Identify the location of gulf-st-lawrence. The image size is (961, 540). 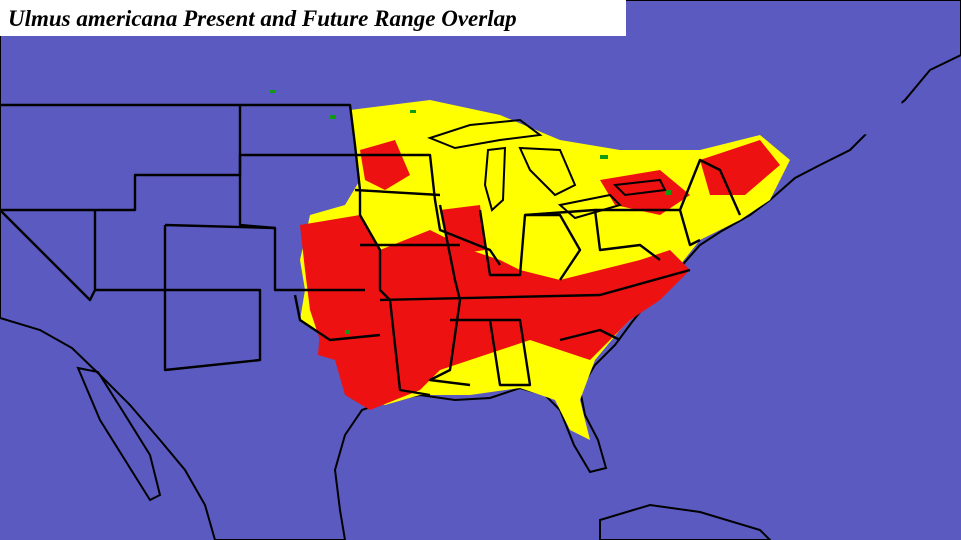
(837, 110).